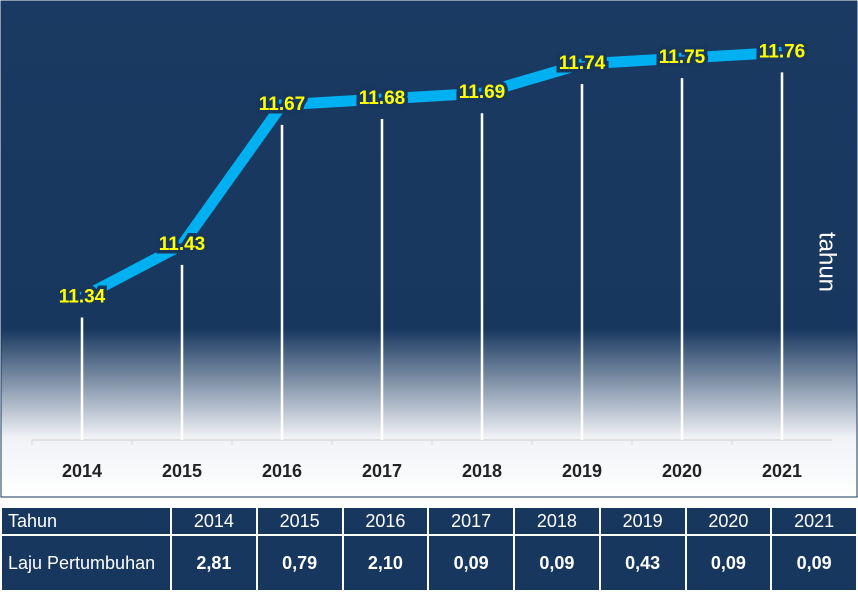 Image resolution: width=858 pixels, height=593 pixels. Describe the element at coordinates (728, 521) in the screenshot. I see `table-cell: 2020` at that location.